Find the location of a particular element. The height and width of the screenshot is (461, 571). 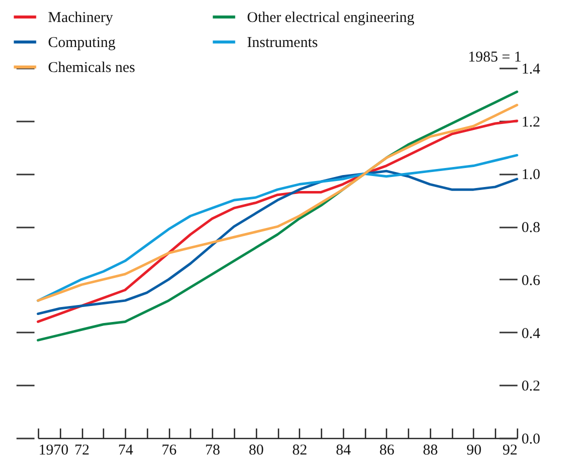

y-tick-label: 0.6 is located at coordinates (531, 280).